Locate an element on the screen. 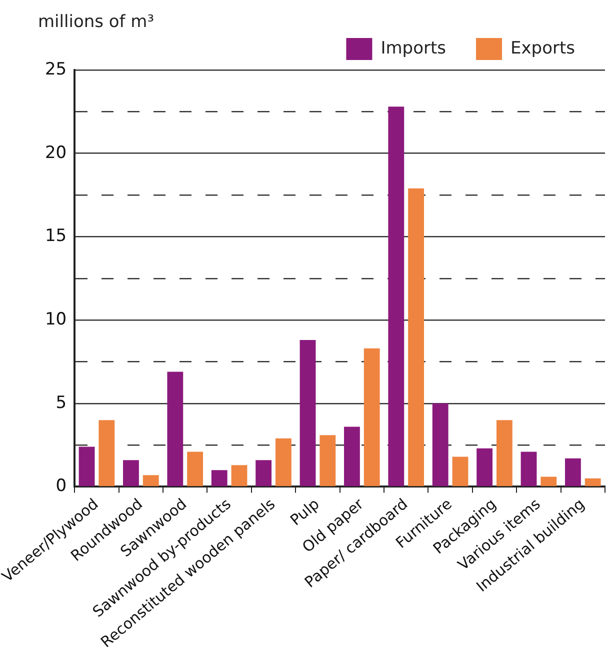 The image size is (613, 655). y-tick-label: 5 is located at coordinates (61, 402).